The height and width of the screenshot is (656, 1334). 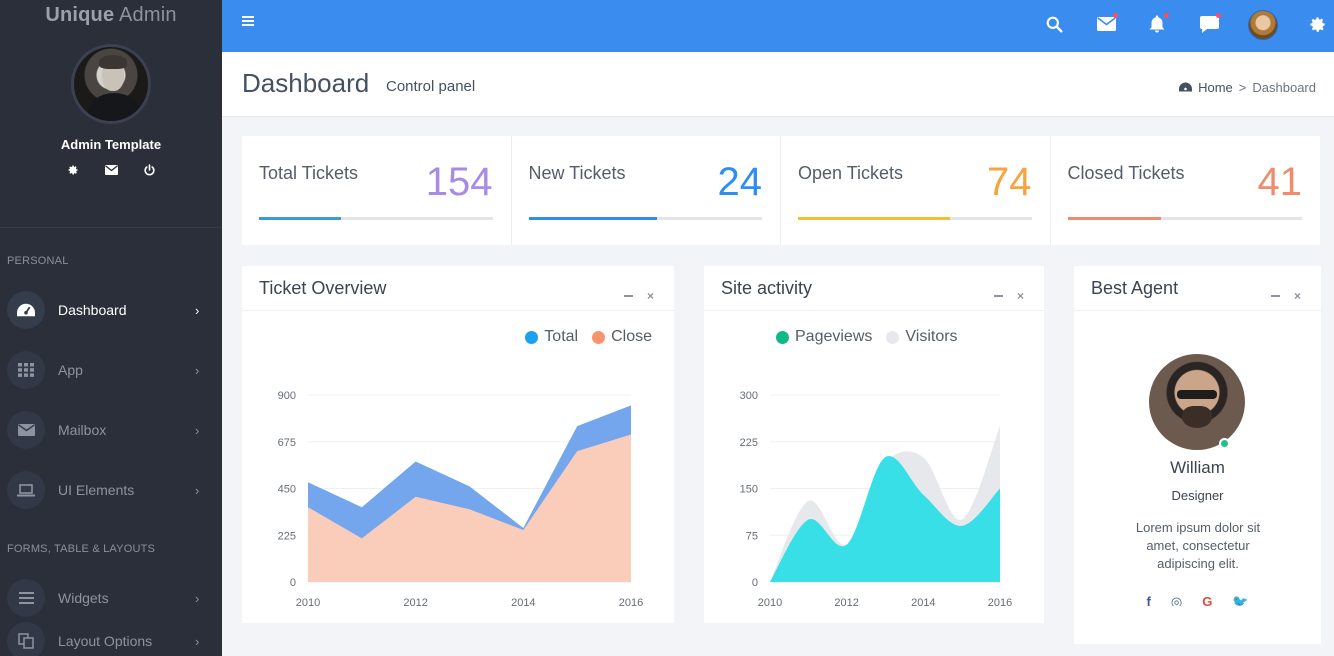 What do you see at coordinates (111, 370) in the screenshot?
I see `sidebar-item-app: App ›` at bounding box center [111, 370].